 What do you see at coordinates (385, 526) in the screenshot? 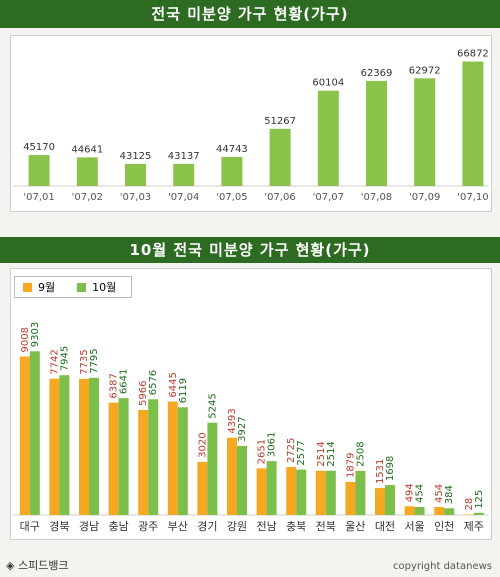
I see `chart2-tick-label: 대전` at bounding box center [385, 526].